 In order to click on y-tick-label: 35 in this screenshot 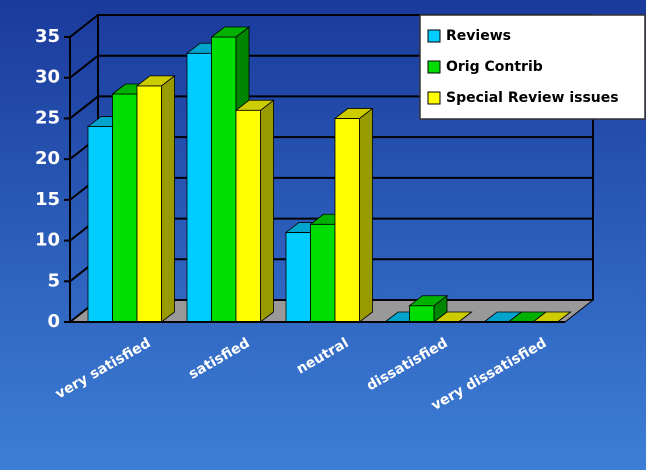, I will do `click(47, 36)`.